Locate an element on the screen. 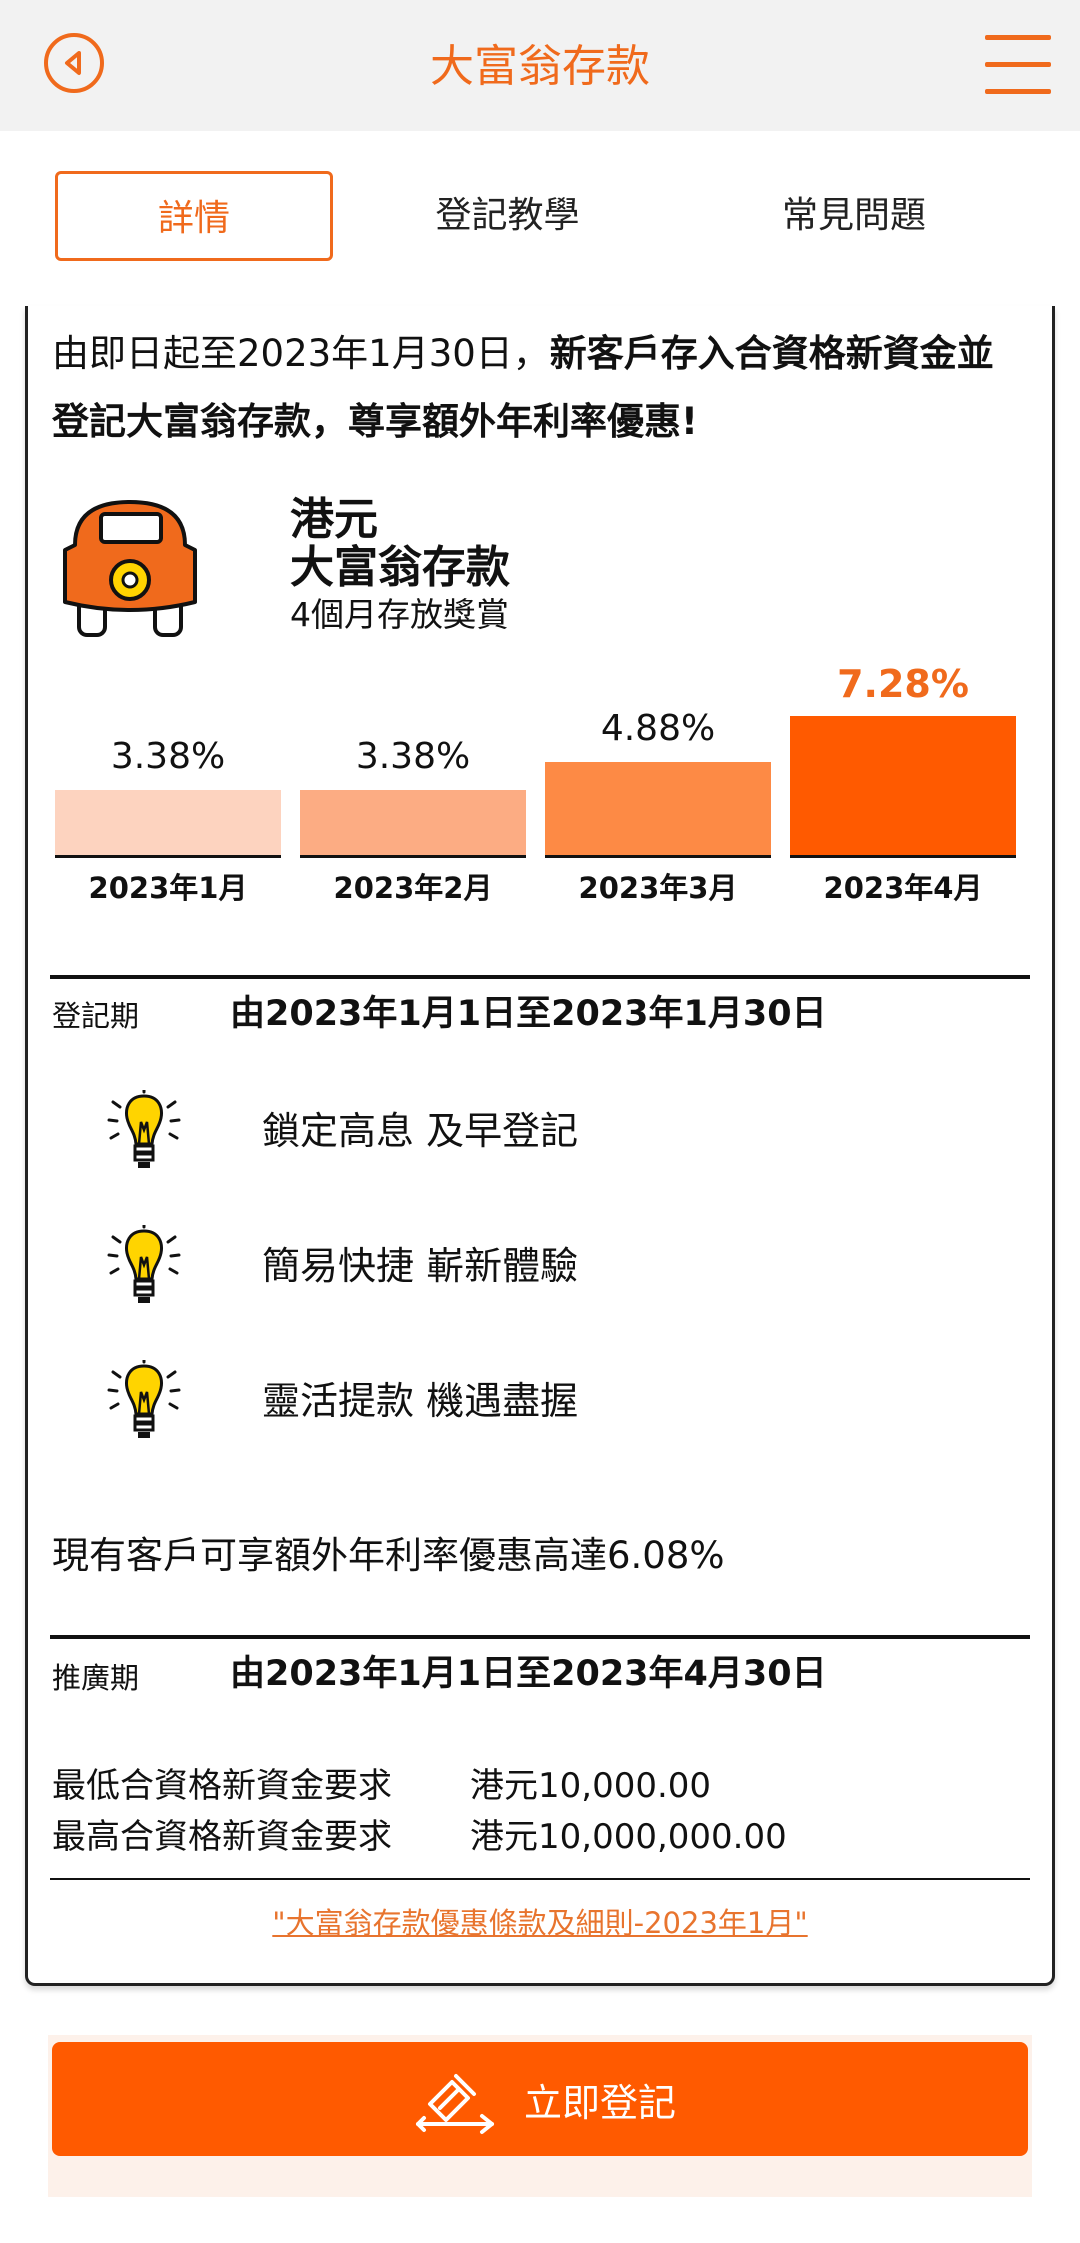  back-arrow-circle-icon is located at coordinates (73, 63).